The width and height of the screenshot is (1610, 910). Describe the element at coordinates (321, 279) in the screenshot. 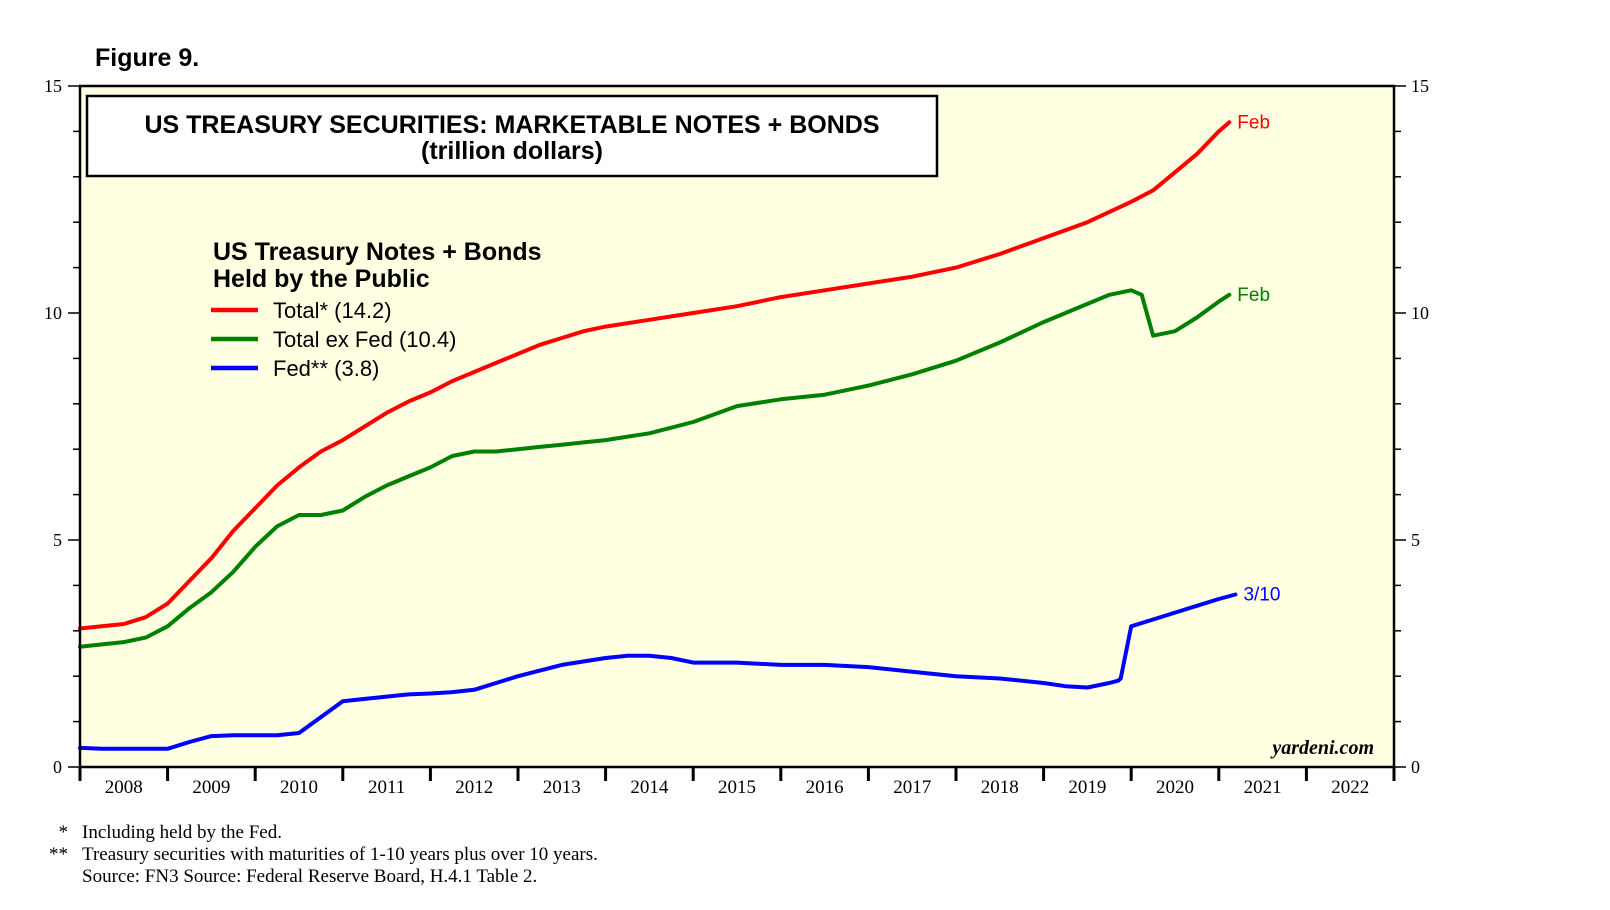

I see `legend-title-2: Held by the Public` at that location.